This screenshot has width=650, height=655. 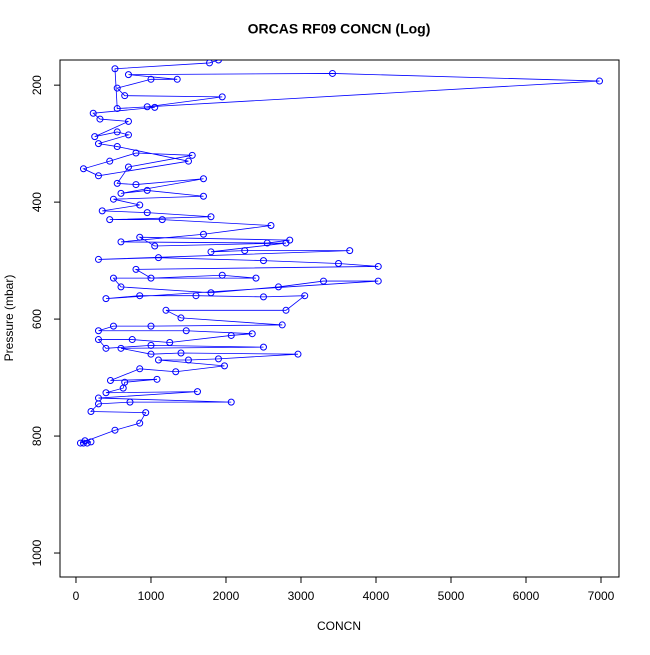 What do you see at coordinates (339, 29) in the screenshot?
I see `chart-title: ORCAS RF09 CONCN (Log)` at bounding box center [339, 29].